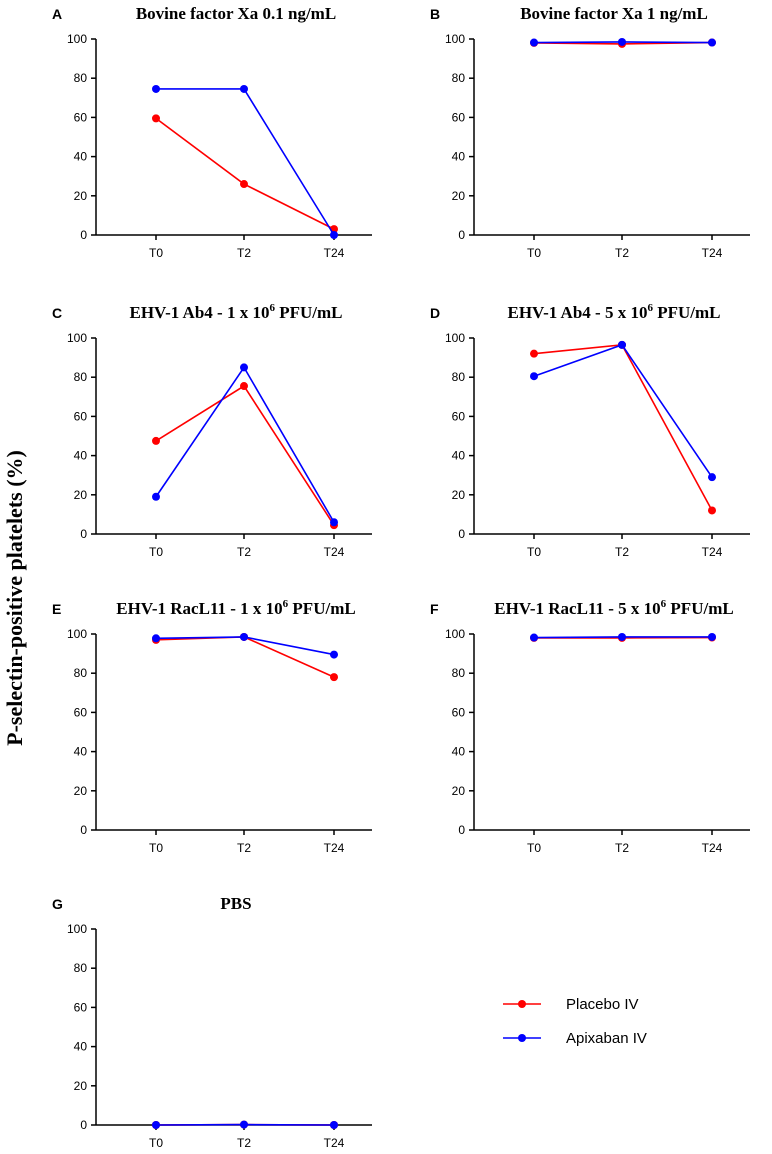 This screenshot has height=1154, width=772. Describe the element at coordinates (575, 1021) in the screenshot. I see `legend: Placebo IV Apixaban IV` at that location.